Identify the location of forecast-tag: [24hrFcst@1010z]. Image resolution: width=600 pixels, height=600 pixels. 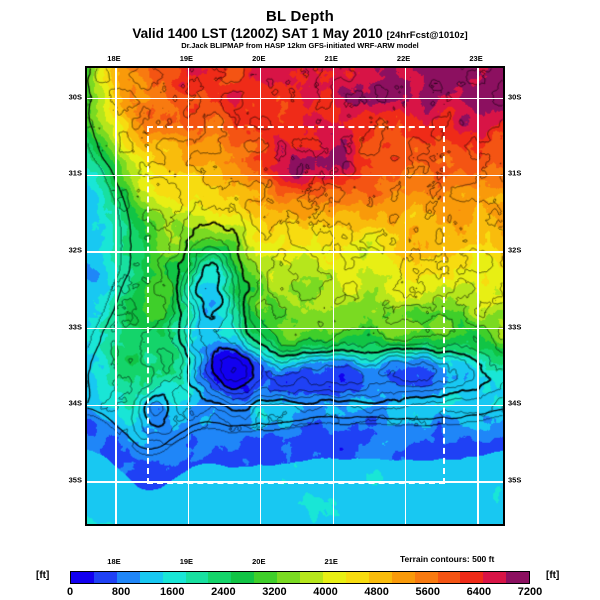
(427, 35).